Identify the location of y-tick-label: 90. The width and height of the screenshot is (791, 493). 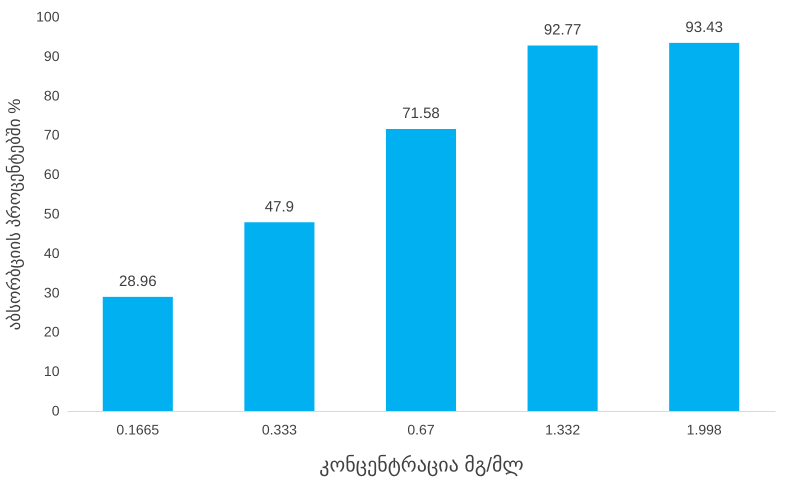
(52, 56).